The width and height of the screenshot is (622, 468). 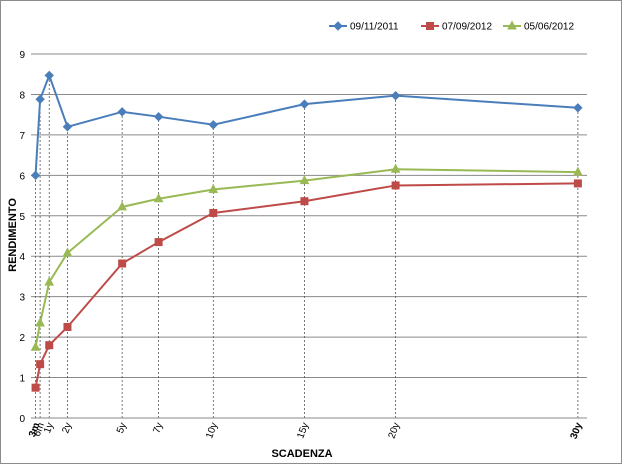 I want to click on legend-entry: 07/09/2012, so click(x=456, y=27).